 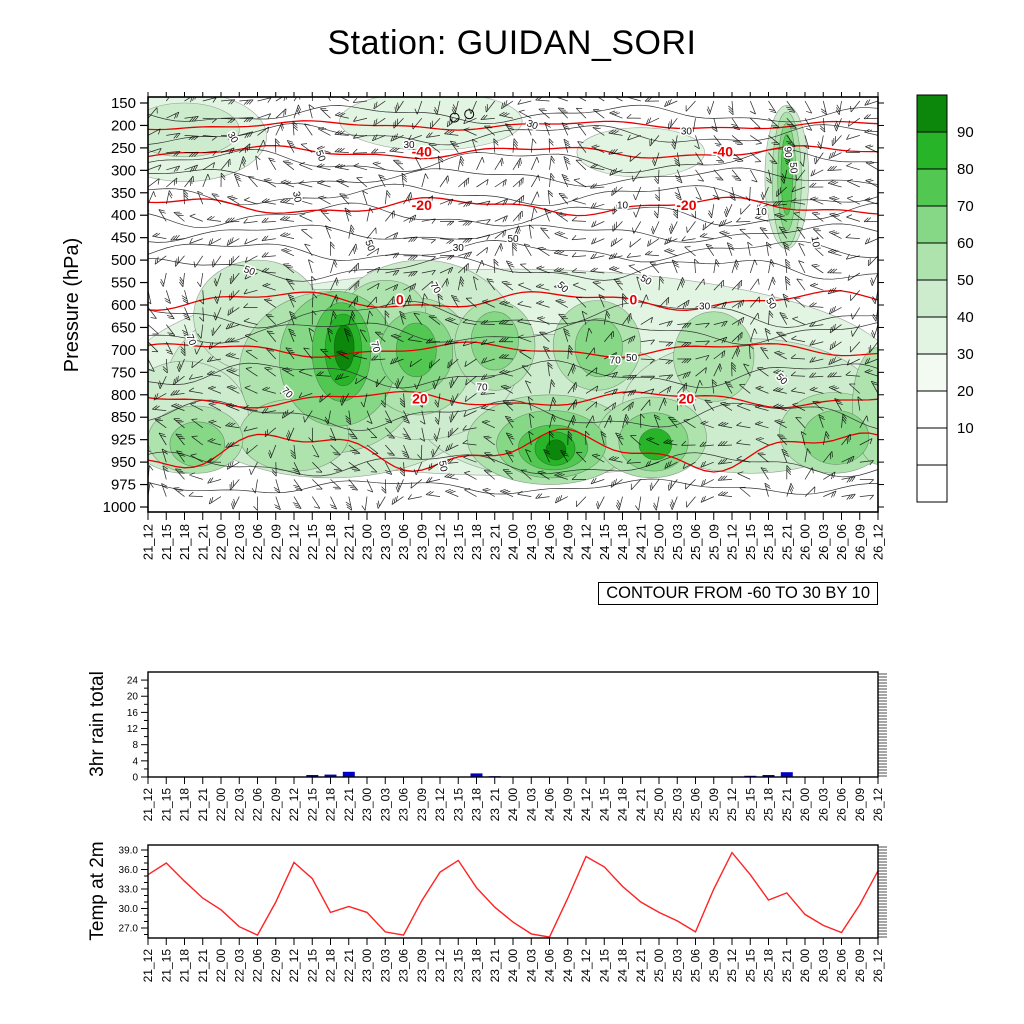 I want to click on svg-text: 975, so click(x=123, y=485).